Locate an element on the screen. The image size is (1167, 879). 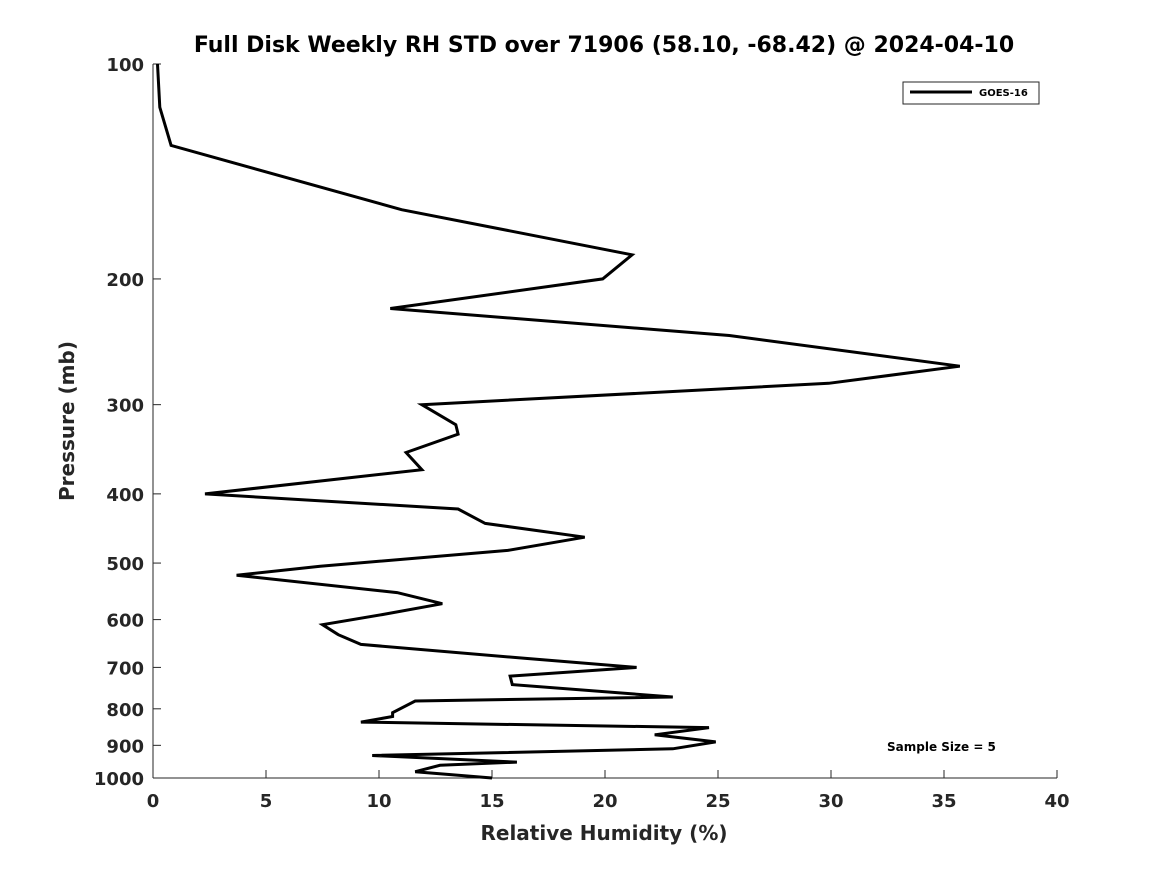
y-tick-label: 700 is located at coordinates (125, 668).